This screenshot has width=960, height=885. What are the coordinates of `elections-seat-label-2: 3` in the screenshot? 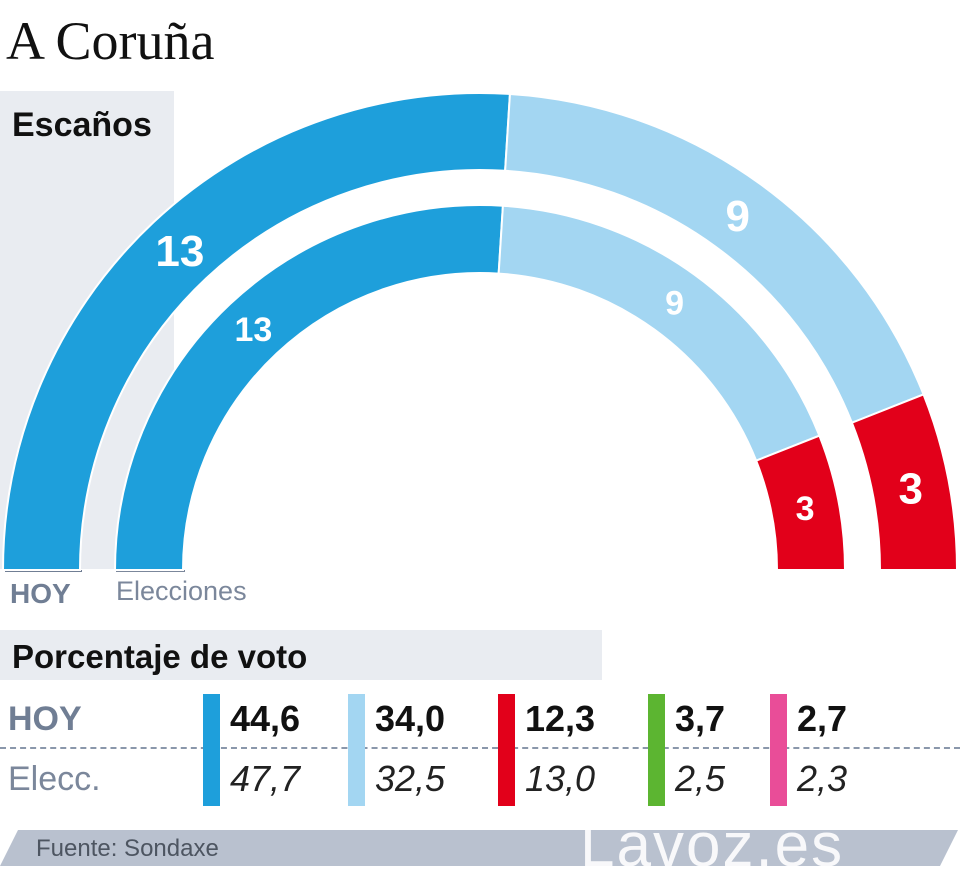 It's located at (805, 509).